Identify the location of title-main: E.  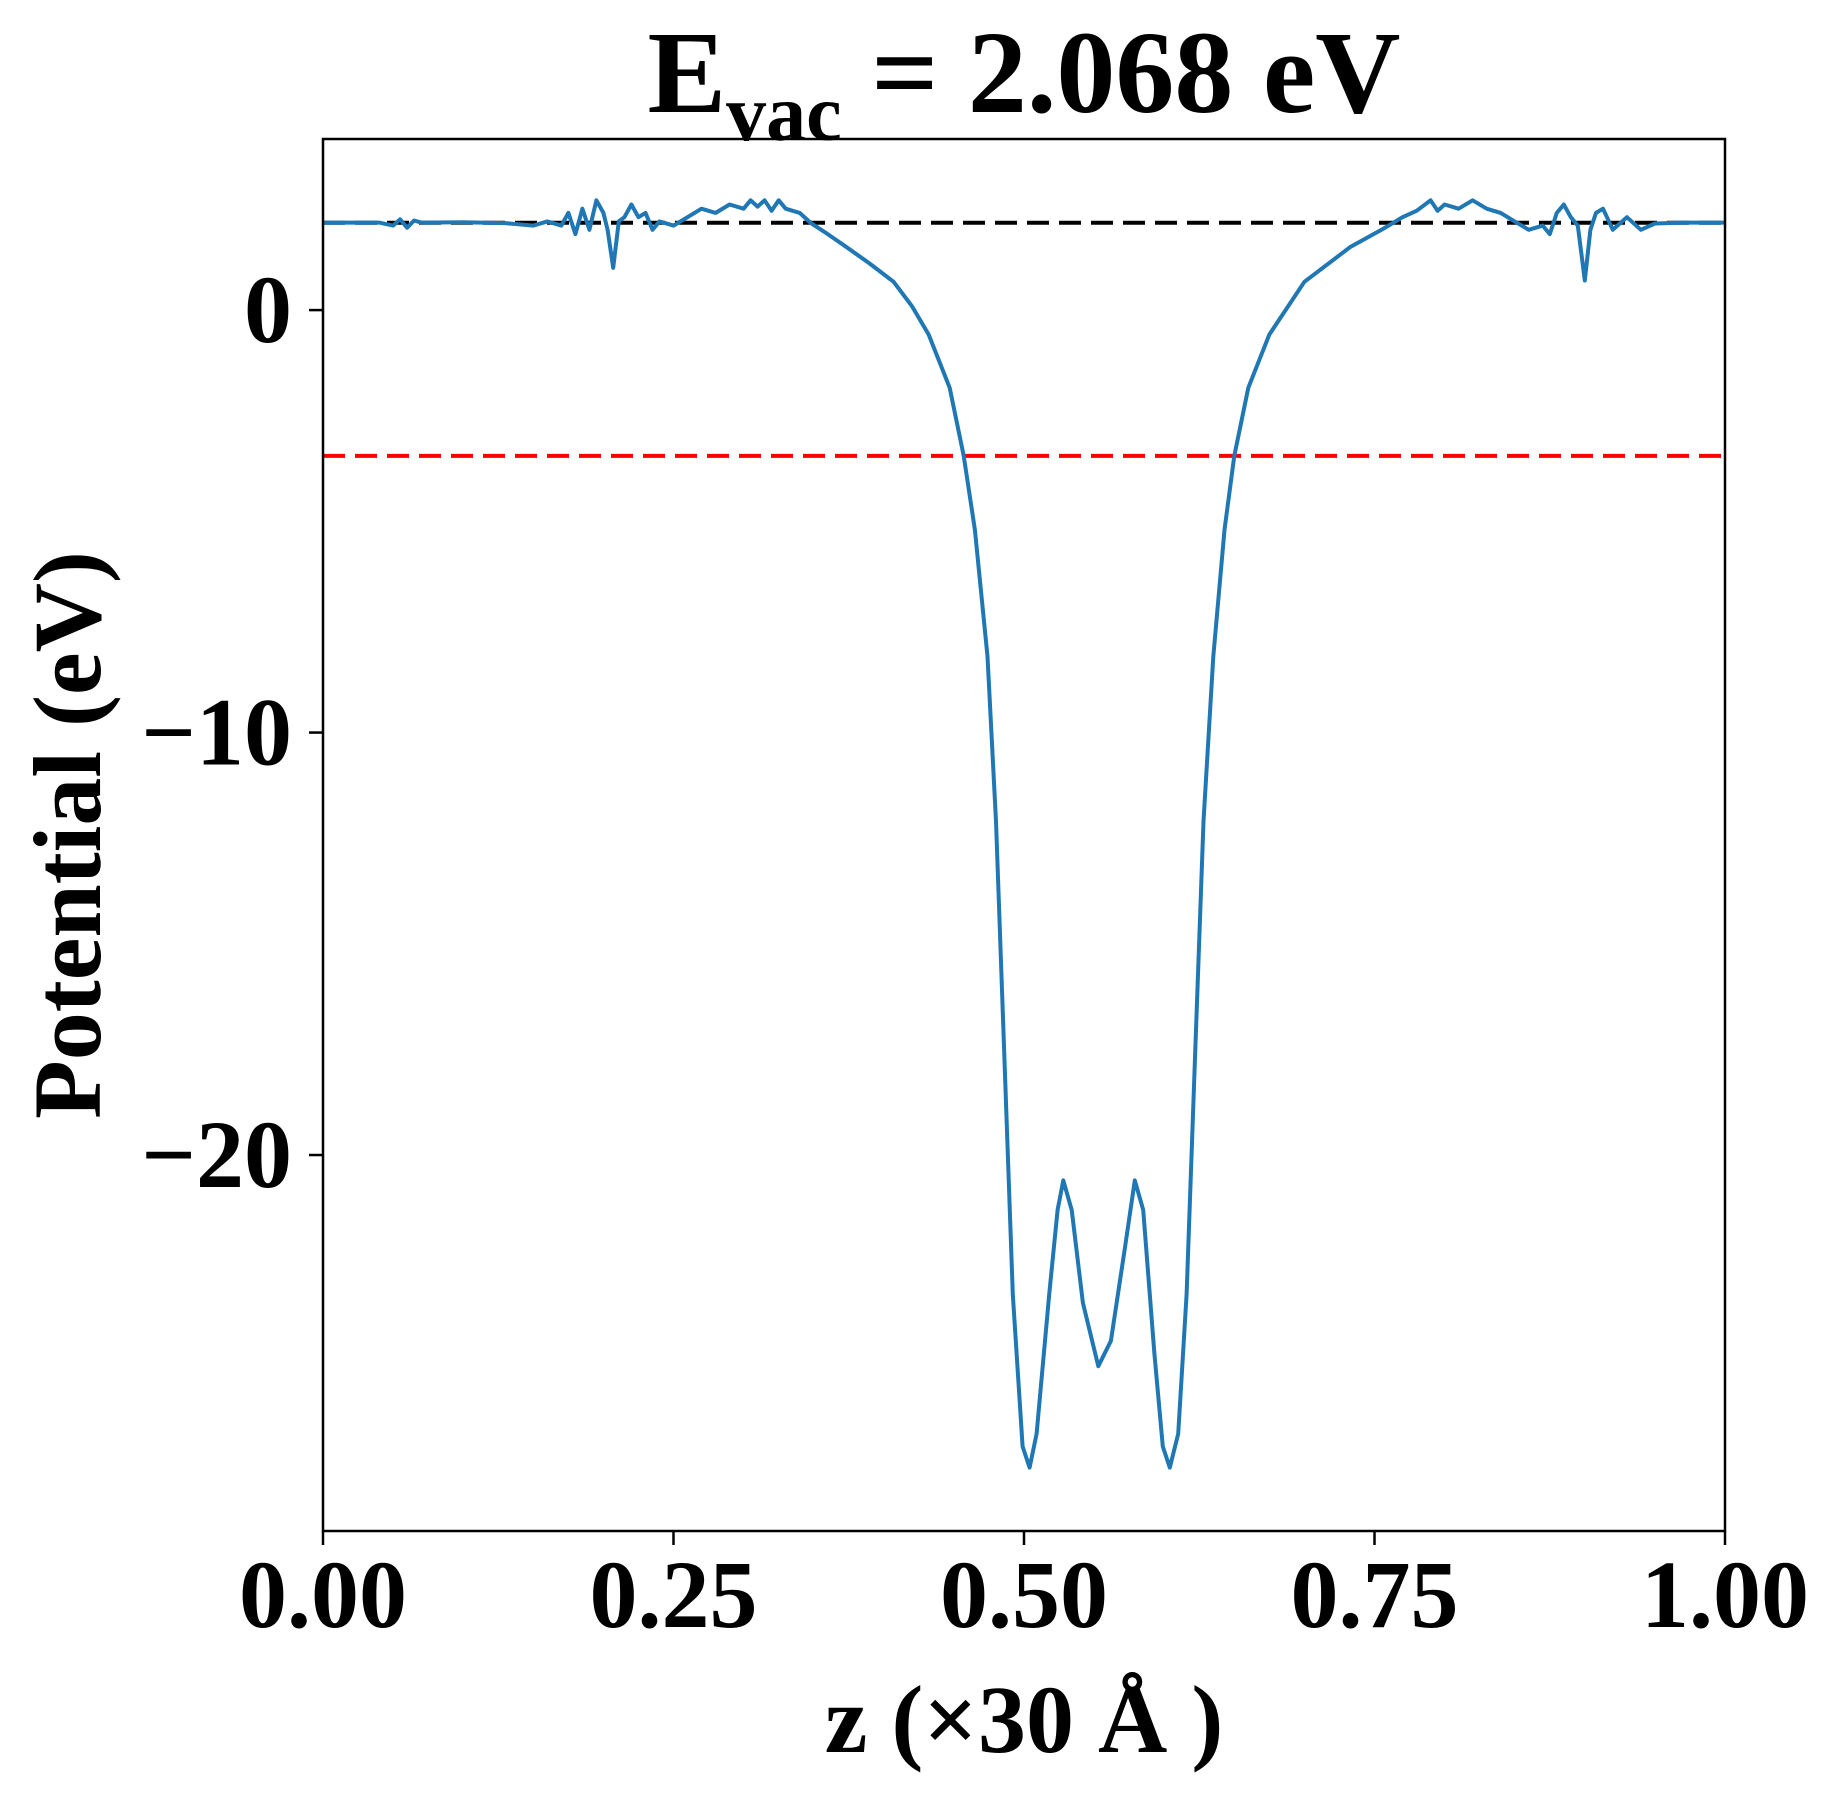
(686, 72).